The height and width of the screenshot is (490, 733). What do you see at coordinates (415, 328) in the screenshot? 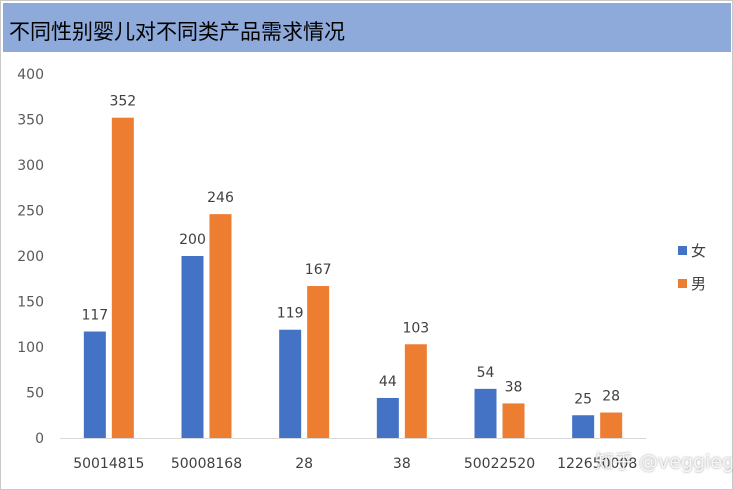
I see `data-label: 103` at bounding box center [415, 328].